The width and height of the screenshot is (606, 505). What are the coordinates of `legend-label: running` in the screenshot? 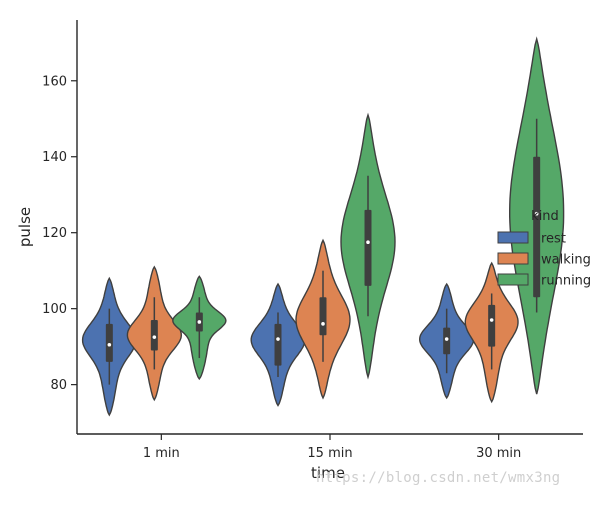 It's located at (566, 281).